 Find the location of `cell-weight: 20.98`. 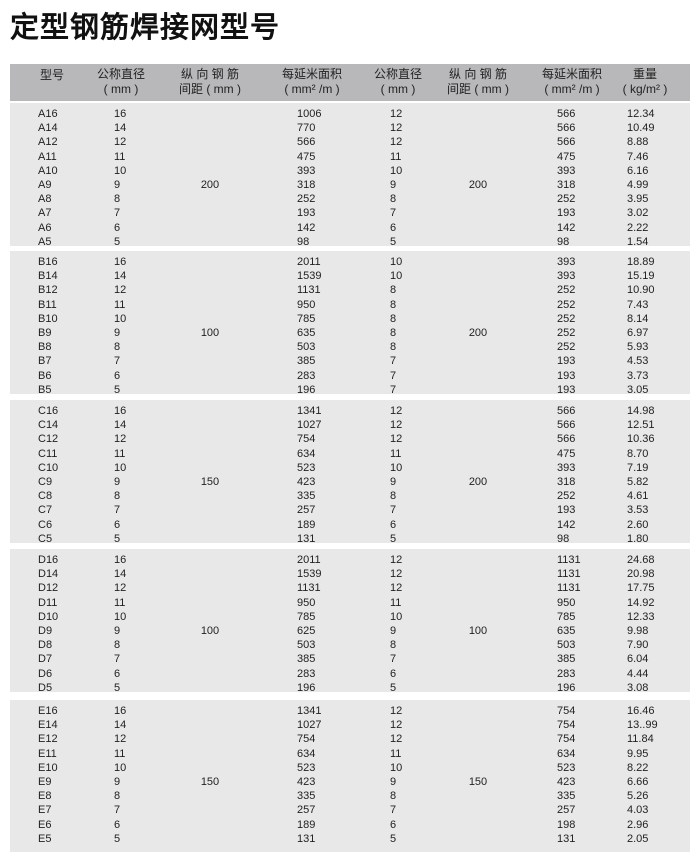

cell-weight: 20.98 is located at coordinates (641, 574).